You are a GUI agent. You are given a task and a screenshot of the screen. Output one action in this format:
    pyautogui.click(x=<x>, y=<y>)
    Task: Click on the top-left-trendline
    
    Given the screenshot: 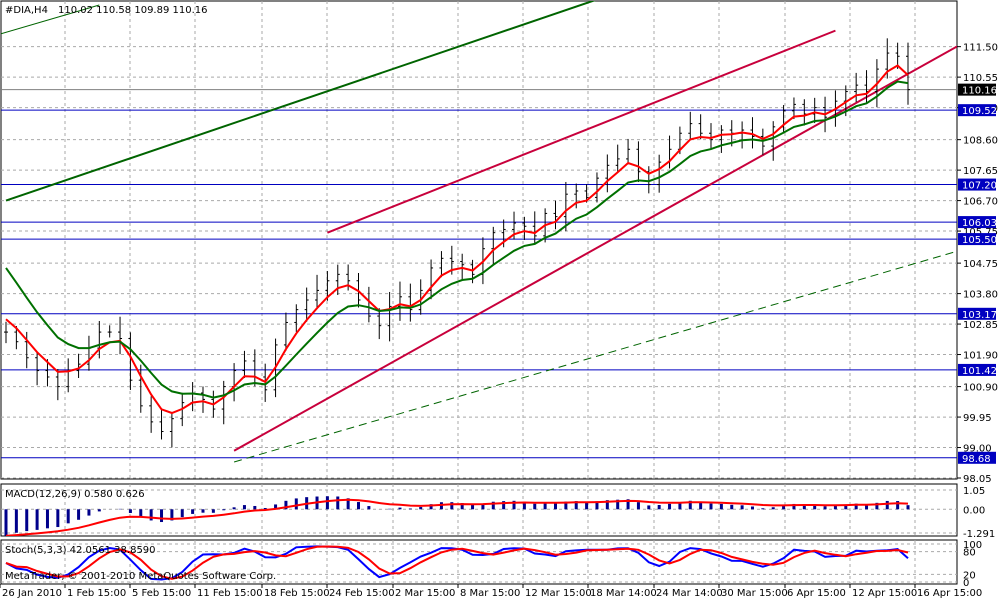 What is the action you would take?
    pyautogui.click(x=50, y=19)
    